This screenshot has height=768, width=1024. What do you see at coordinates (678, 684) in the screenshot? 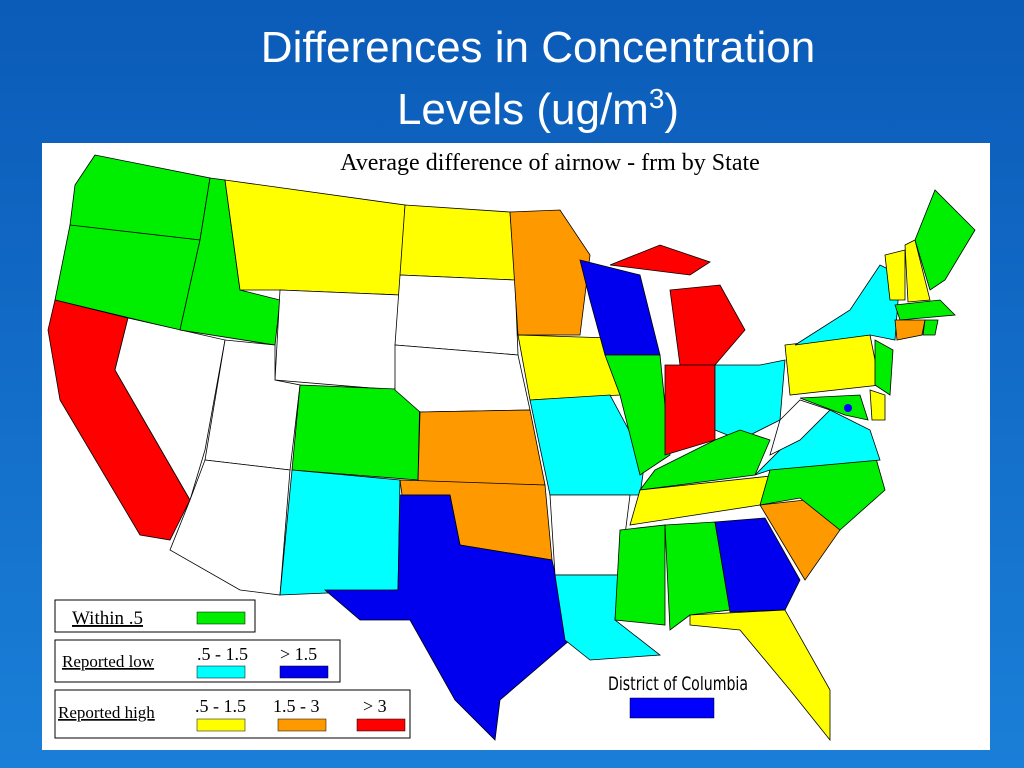
I see `dc-label: District of Columbia` at bounding box center [678, 684].